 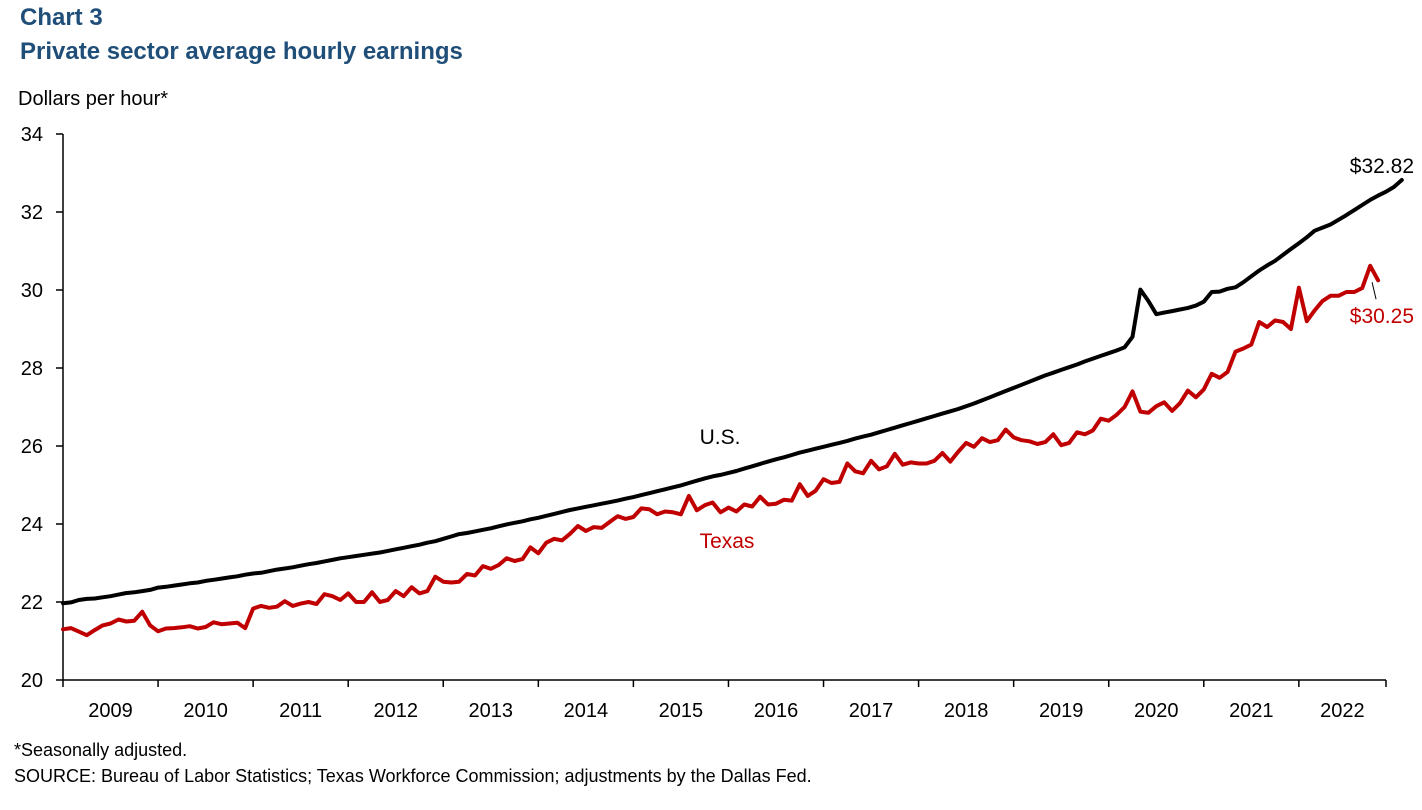 What do you see at coordinates (300, 711) in the screenshot?
I see `x-tick-label: 2011` at bounding box center [300, 711].